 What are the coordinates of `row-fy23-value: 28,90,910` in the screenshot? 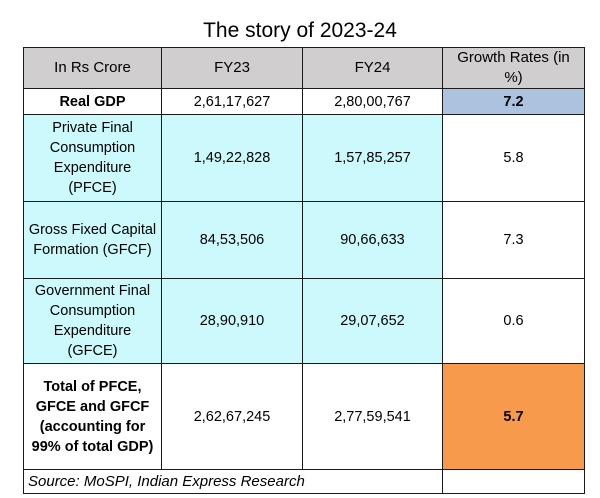 It's located at (232, 321).